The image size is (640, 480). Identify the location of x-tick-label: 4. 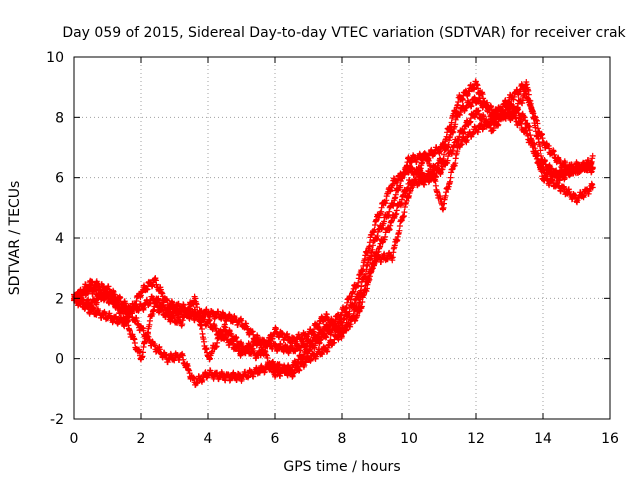
(208, 439).